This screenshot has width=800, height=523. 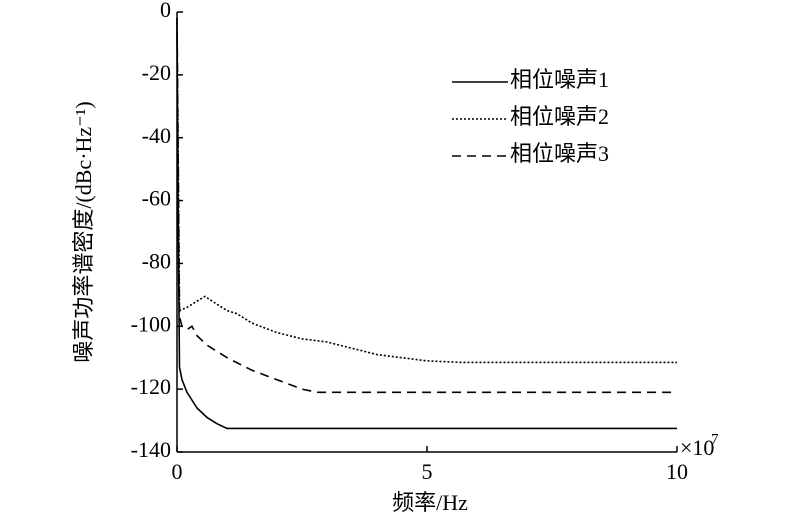 I want to click on x-tick-label: 0, so click(x=177, y=471).